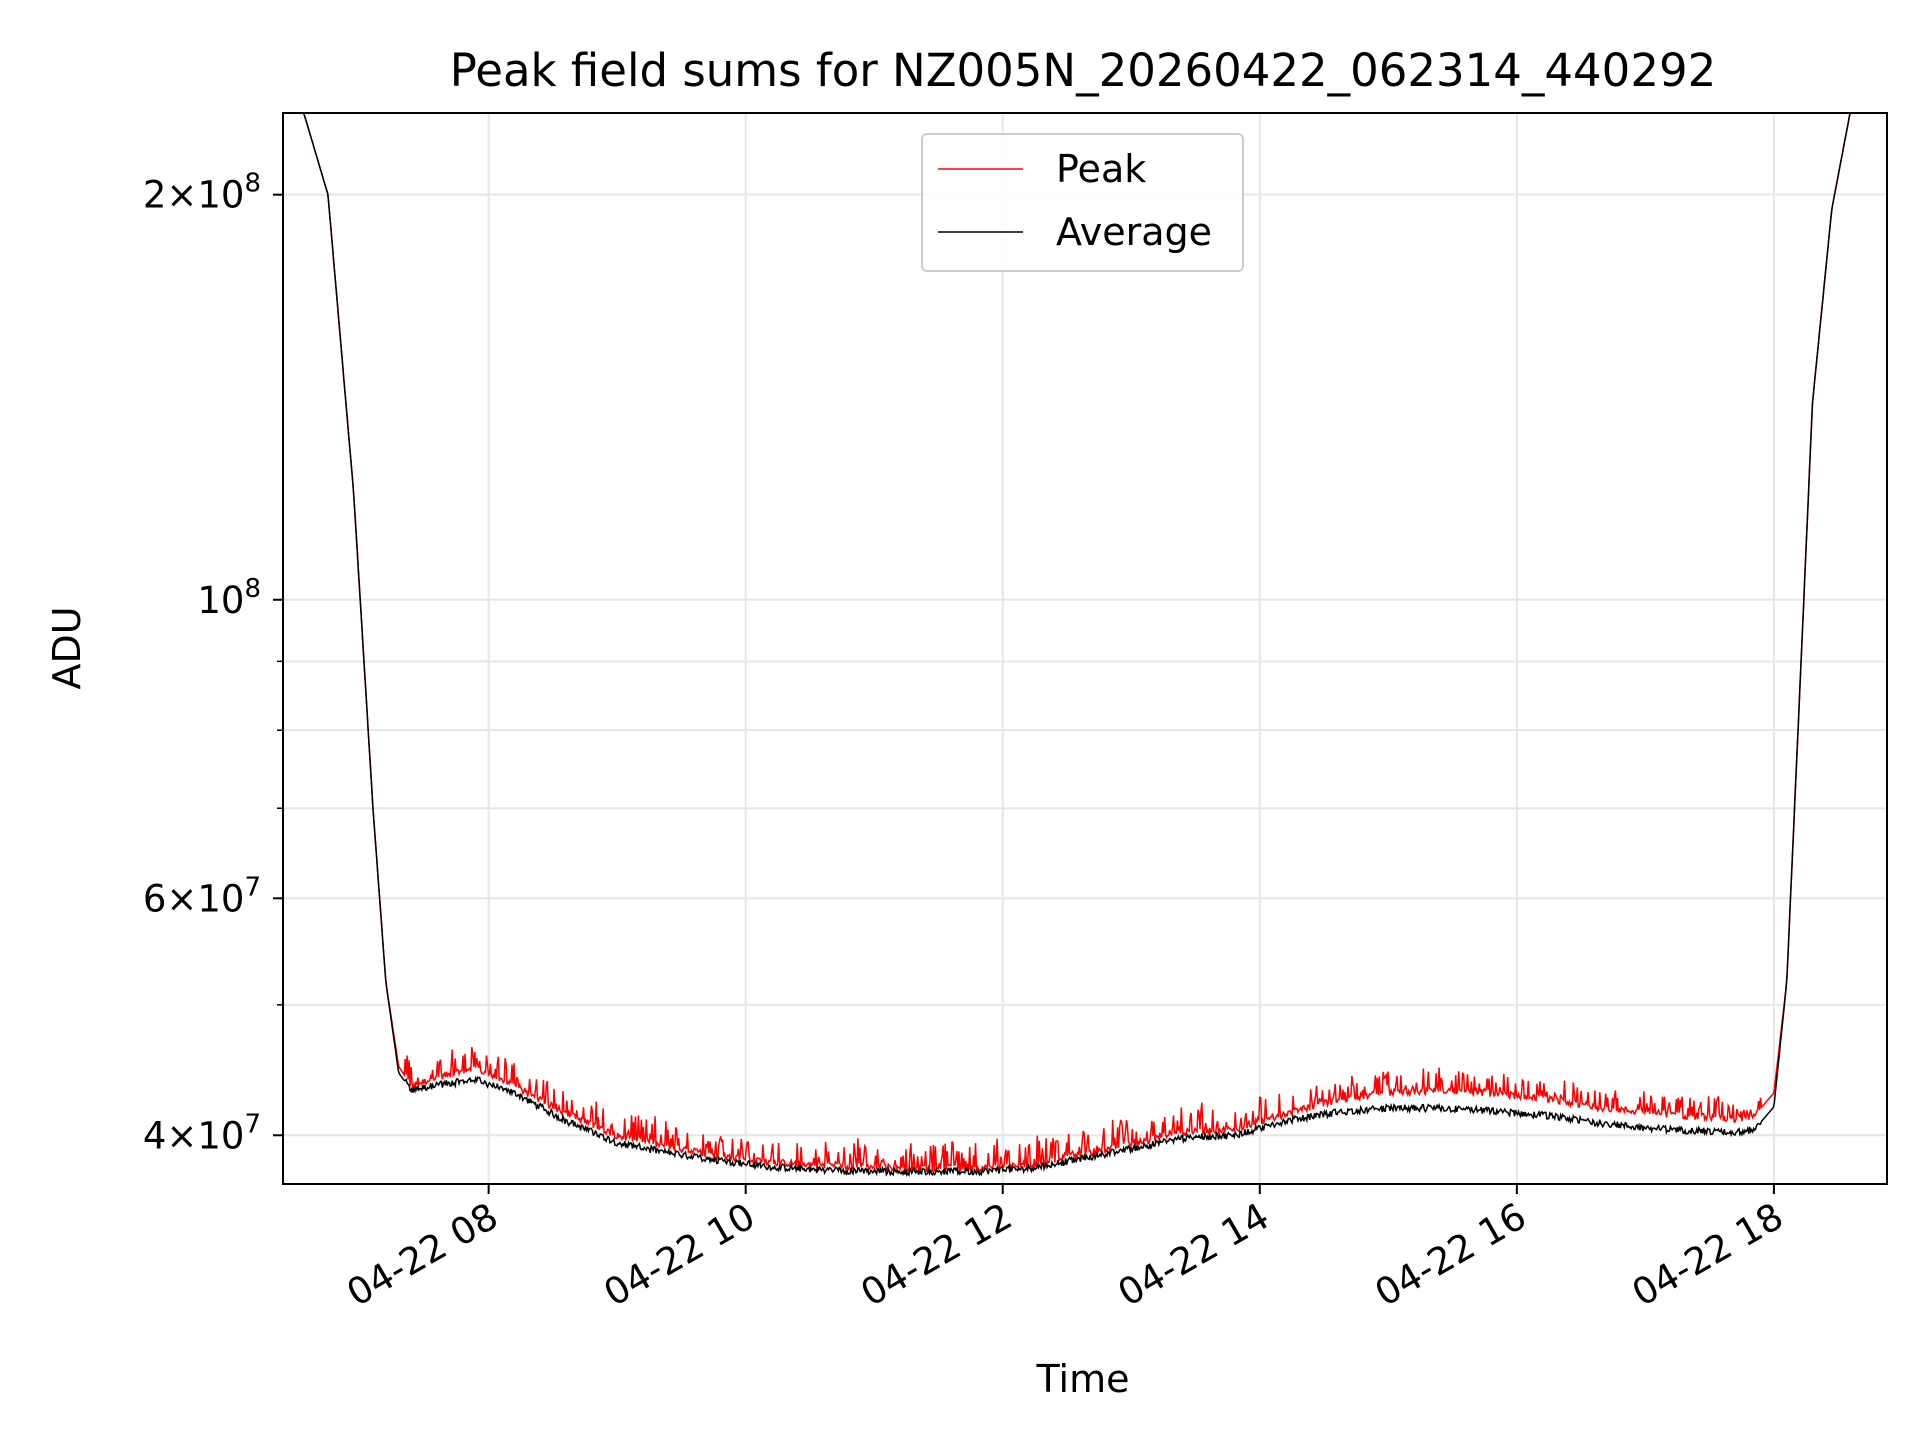  What do you see at coordinates (202, 896) in the screenshot?
I see `y-tick-label: 6×107` at bounding box center [202, 896].